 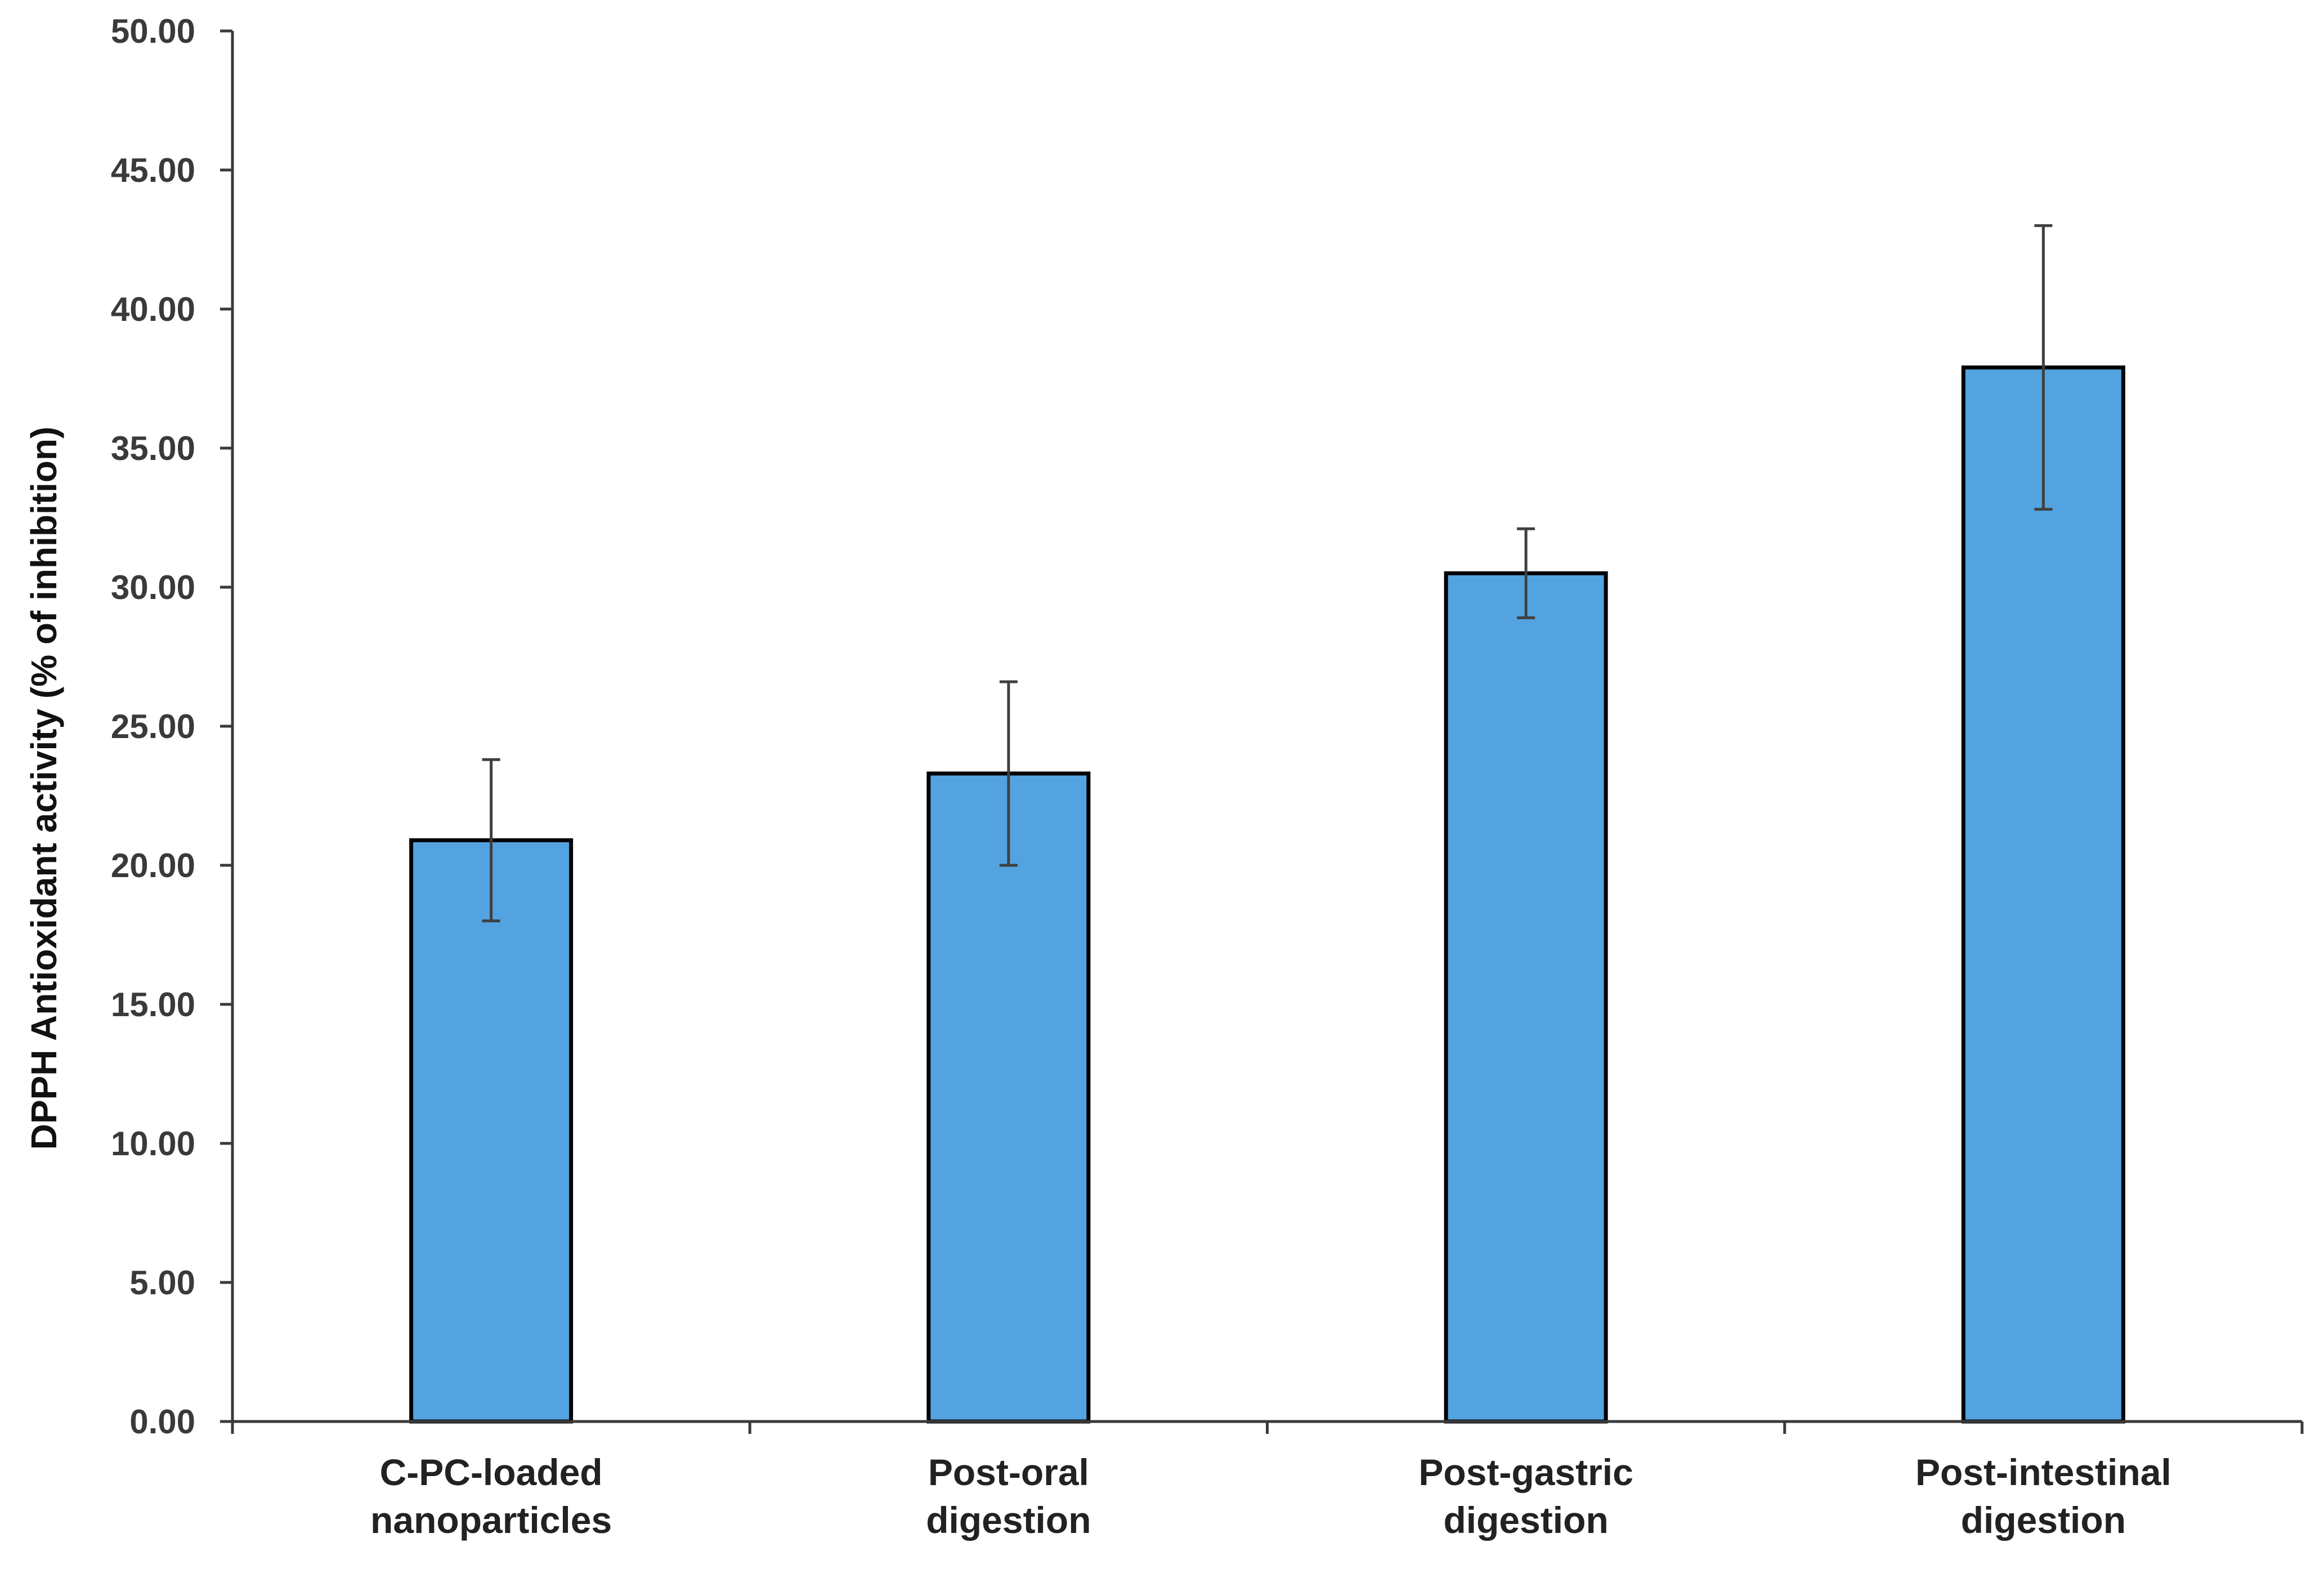 I want to click on y-tick-label: 15.00, so click(x=153, y=1004).